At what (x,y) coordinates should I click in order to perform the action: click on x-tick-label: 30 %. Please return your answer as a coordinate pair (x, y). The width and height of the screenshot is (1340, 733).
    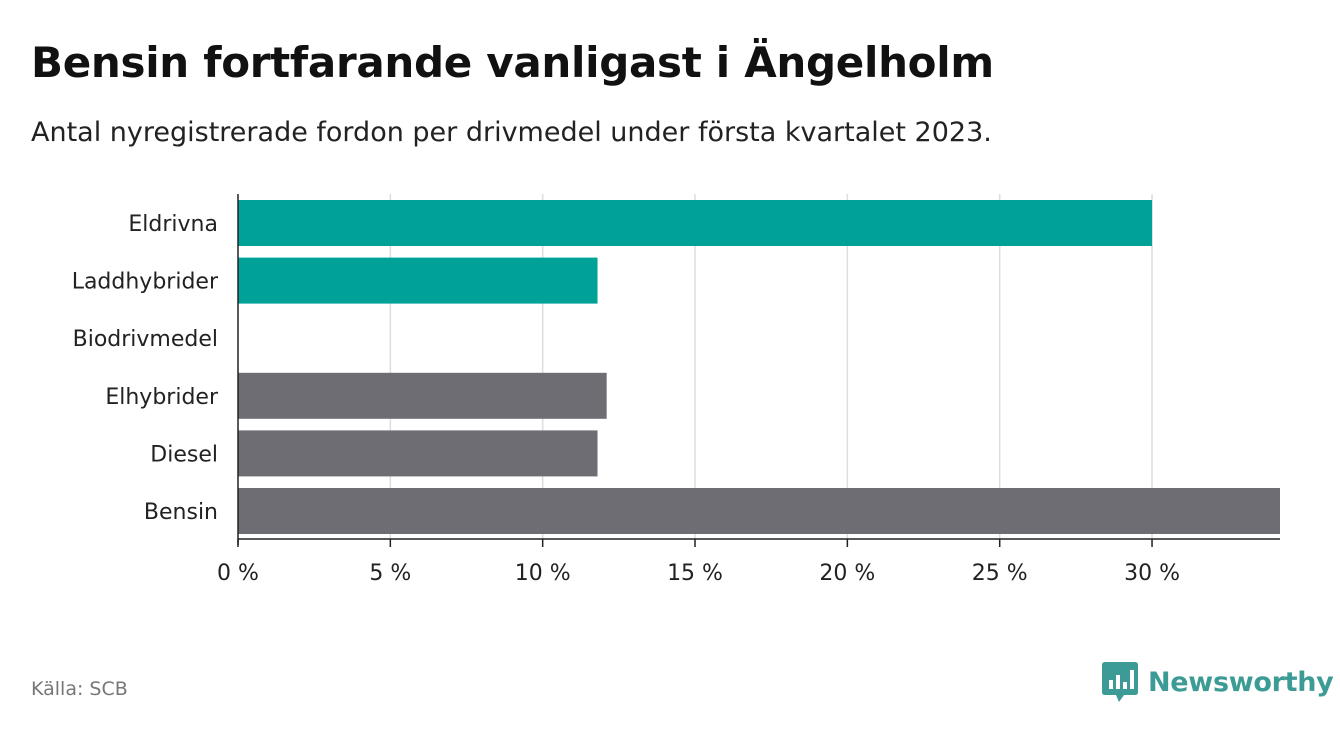
    Looking at the image, I should click on (1152, 573).